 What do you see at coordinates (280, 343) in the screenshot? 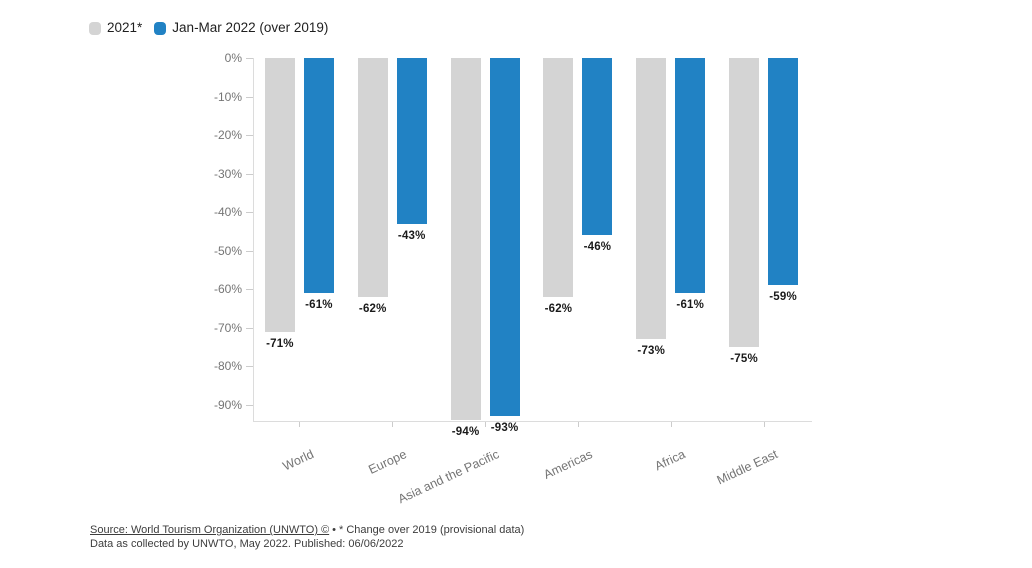
I see `bar-value-label-2021-world: -71%` at bounding box center [280, 343].